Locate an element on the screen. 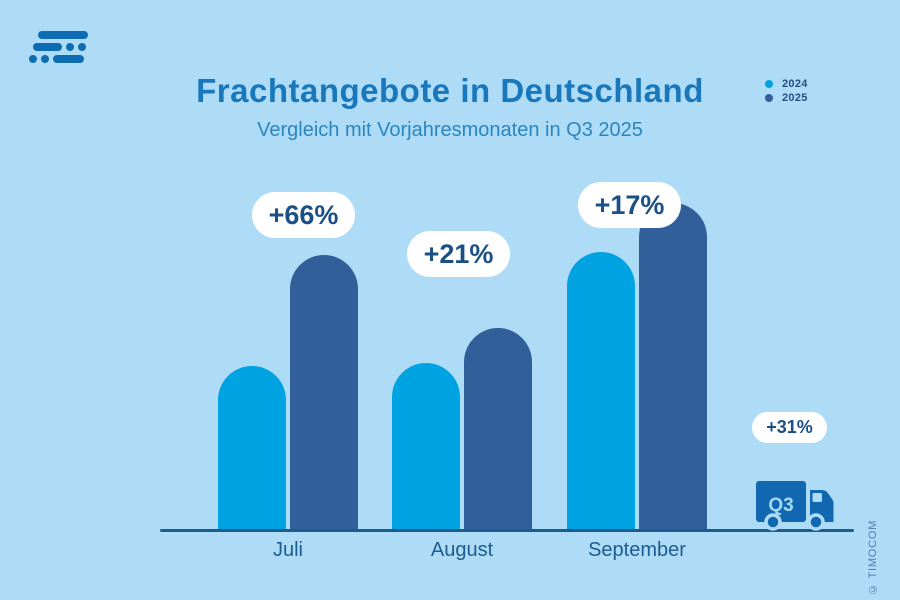 This screenshot has height=600, width=900. pct-pill-august: +21% is located at coordinates (458, 254).